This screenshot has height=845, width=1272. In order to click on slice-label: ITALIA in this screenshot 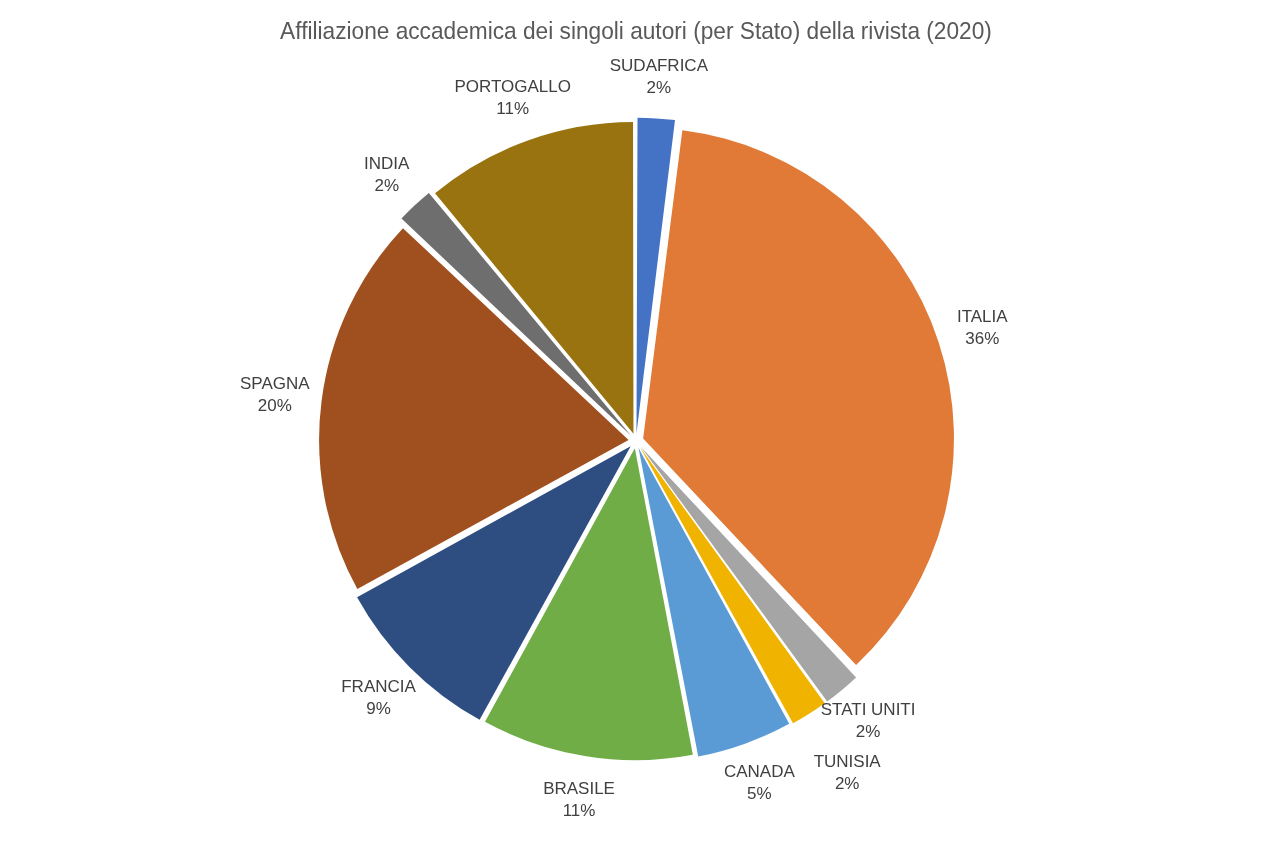, I will do `click(982, 317)`.